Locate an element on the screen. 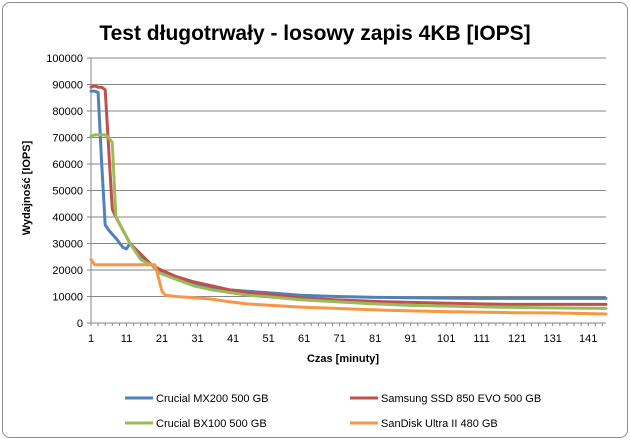 Image resolution: width=630 pixels, height=440 pixels. y-tick-label: 0 is located at coordinates (80, 324).